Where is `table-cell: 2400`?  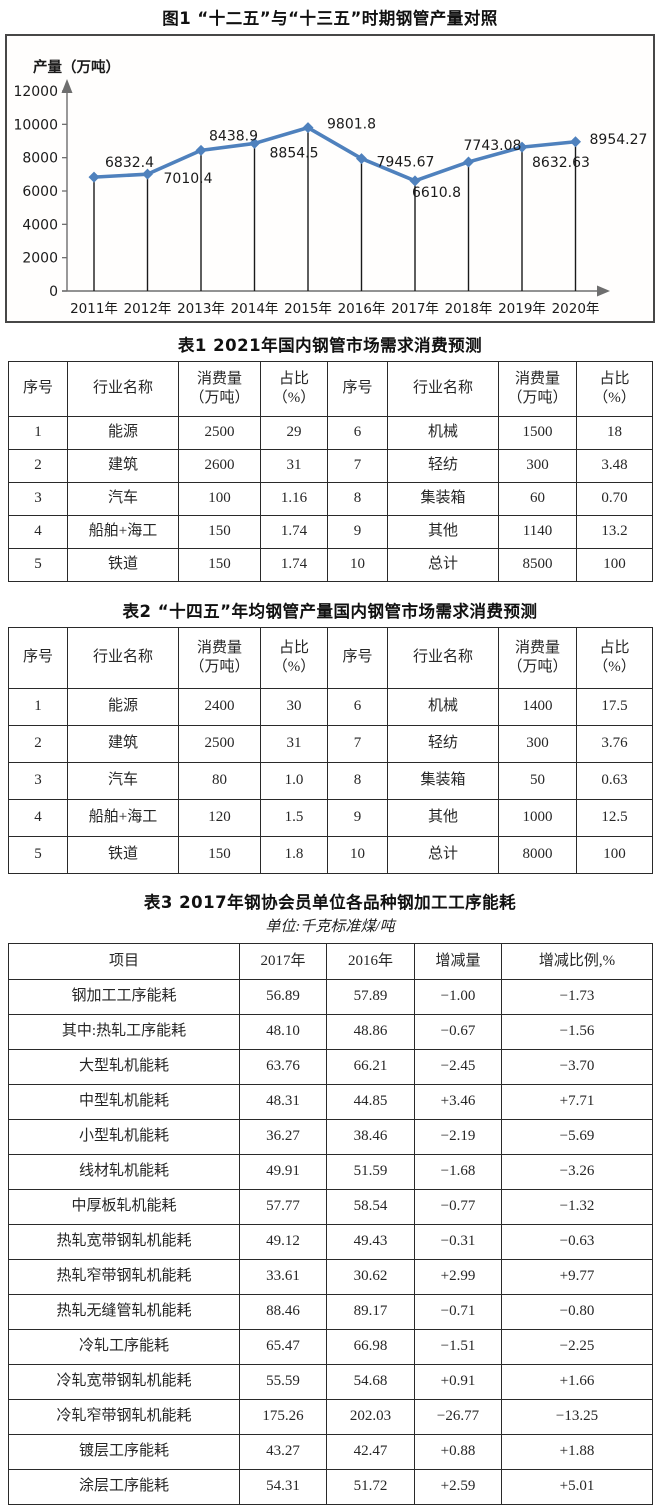 table-cell: 2400 is located at coordinates (219, 707).